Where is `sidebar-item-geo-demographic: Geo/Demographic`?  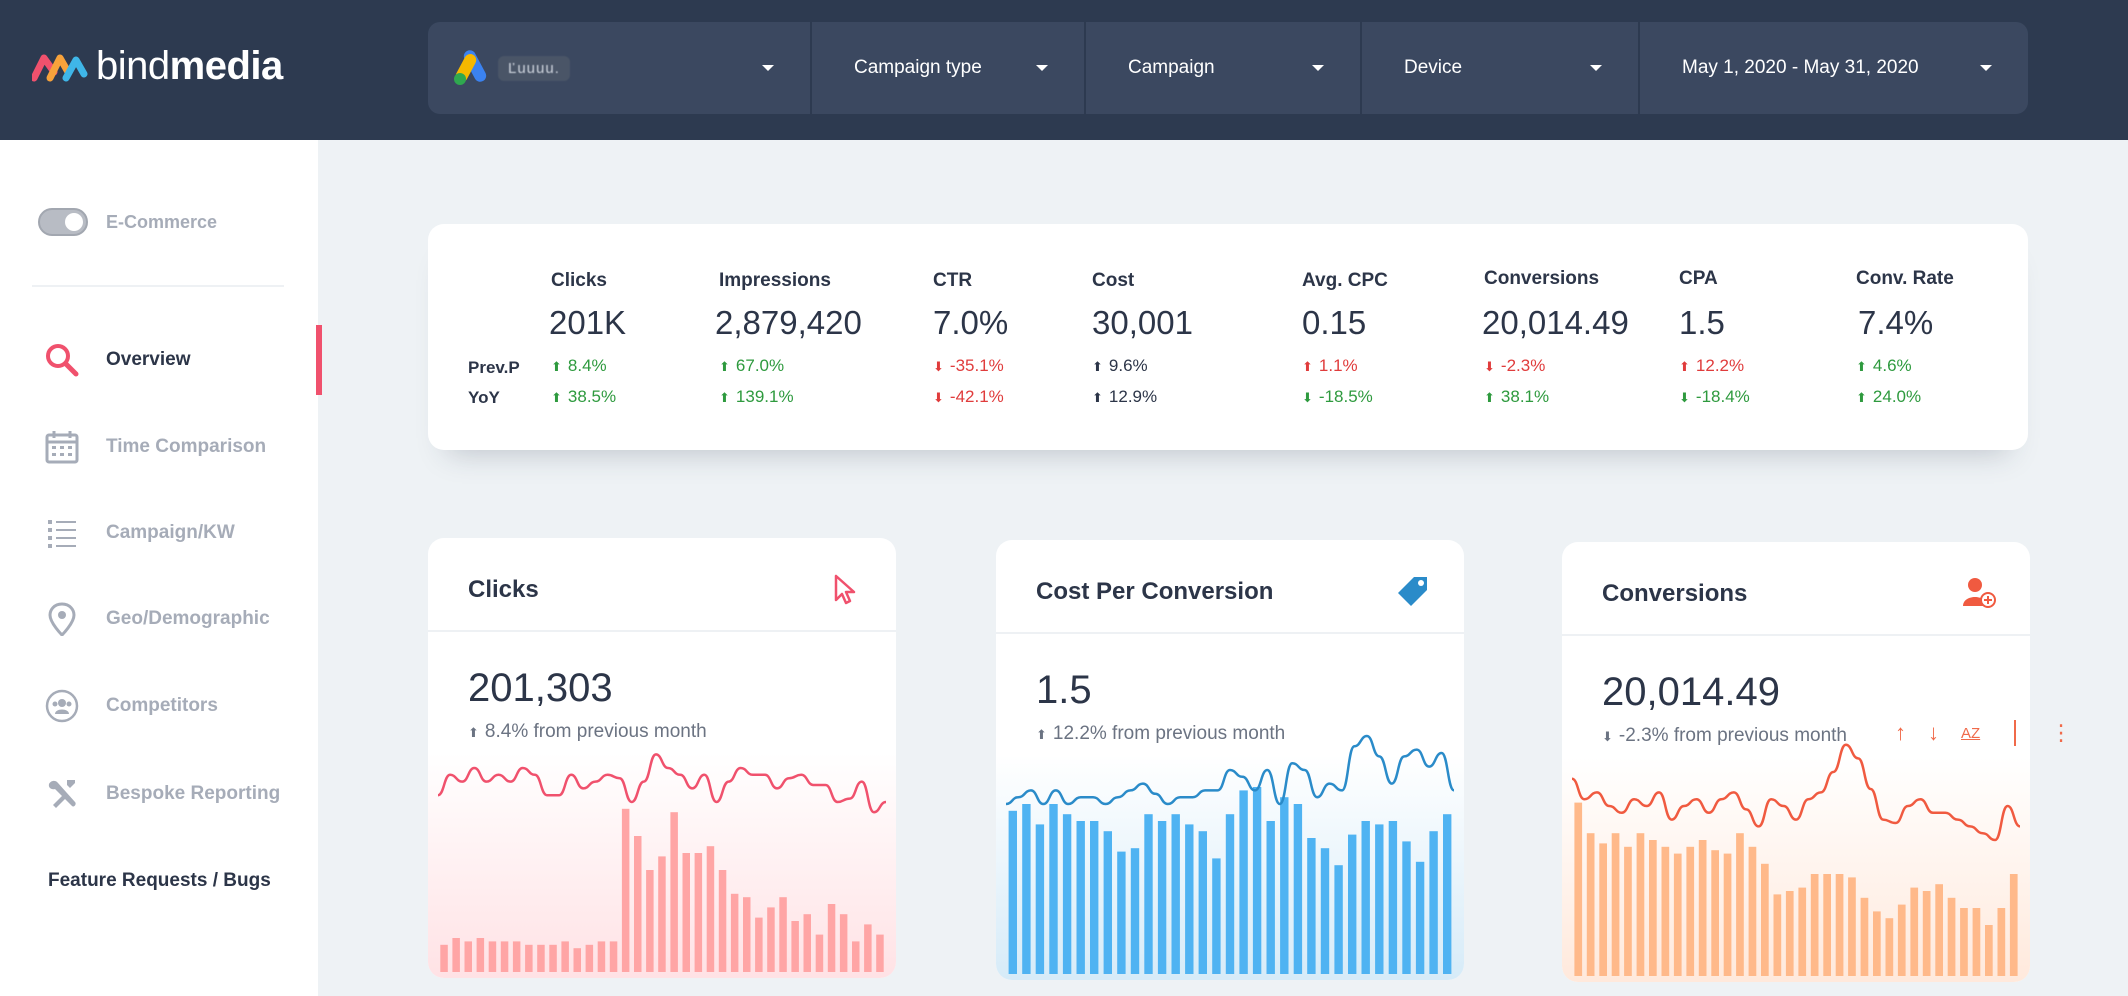 sidebar-item-geo-demographic: Geo/Demographic is located at coordinates (159, 619).